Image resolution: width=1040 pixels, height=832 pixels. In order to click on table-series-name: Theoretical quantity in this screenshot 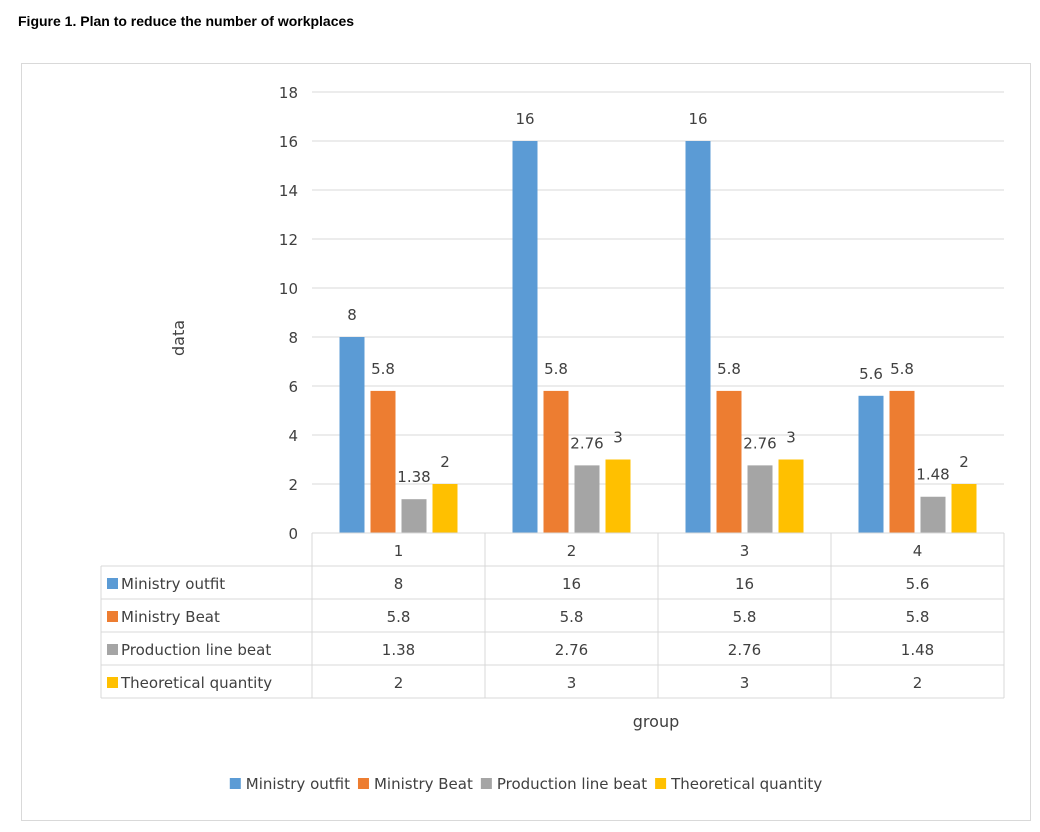, I will do `click(196, 683)`.